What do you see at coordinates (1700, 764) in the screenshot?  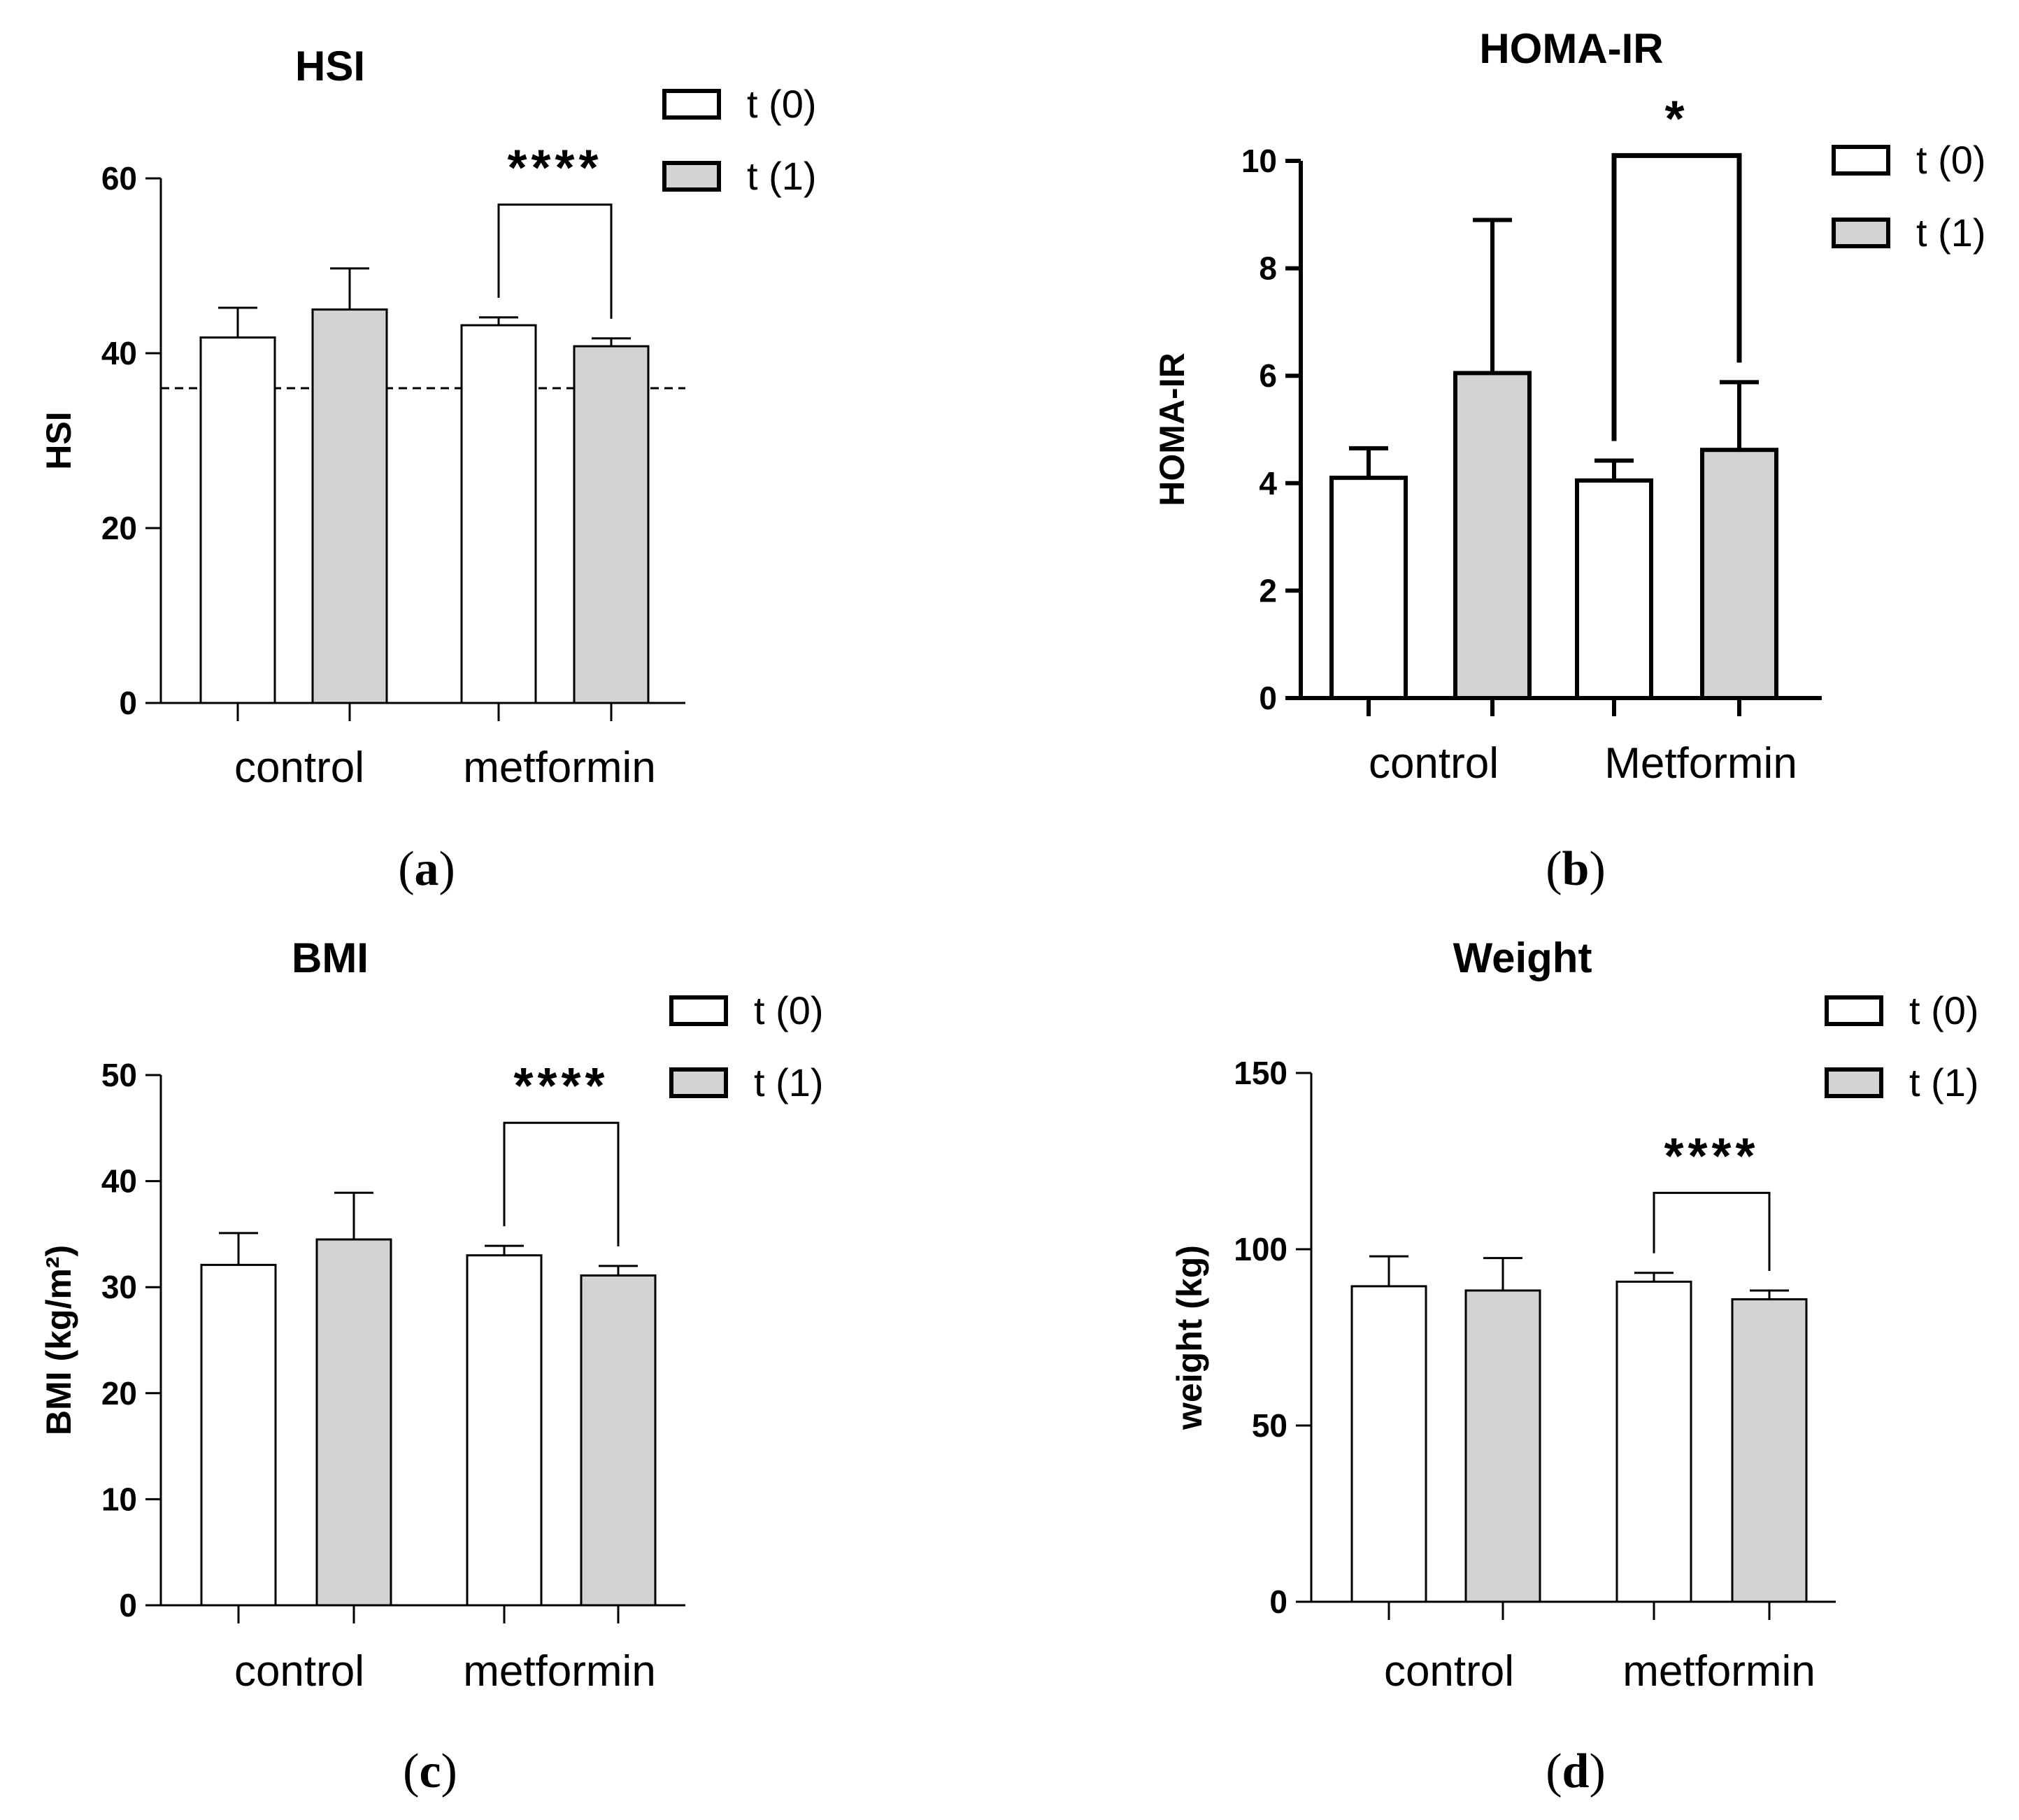 I see `category-label: Metformin` at bounding box center [1700, 764].